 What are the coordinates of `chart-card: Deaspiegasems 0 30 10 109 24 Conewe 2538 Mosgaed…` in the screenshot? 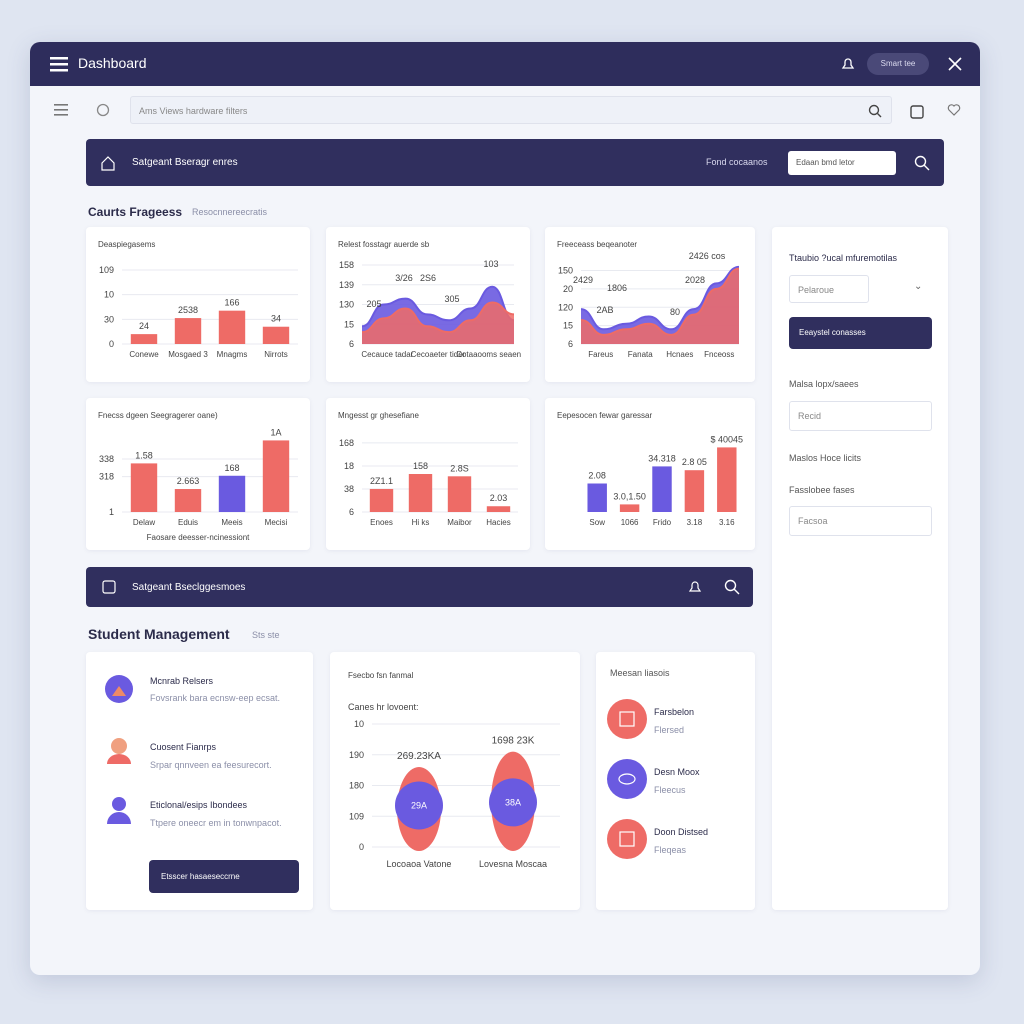 It's located at (198, 304).